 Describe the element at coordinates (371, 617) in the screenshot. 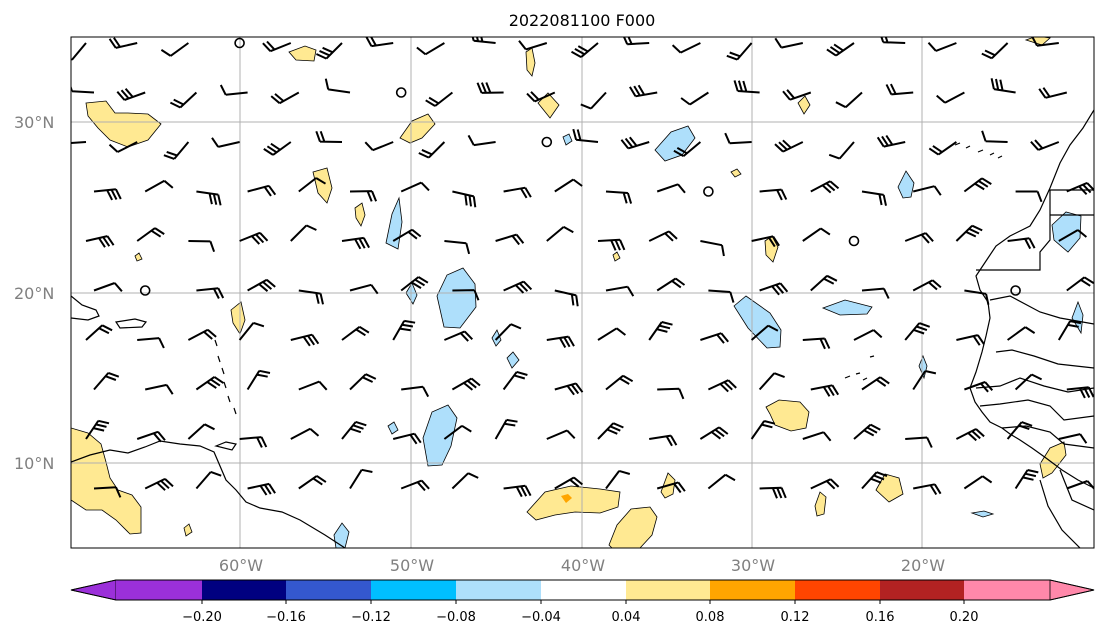

I see `colorbar-tick-label: −0.12` at that location.